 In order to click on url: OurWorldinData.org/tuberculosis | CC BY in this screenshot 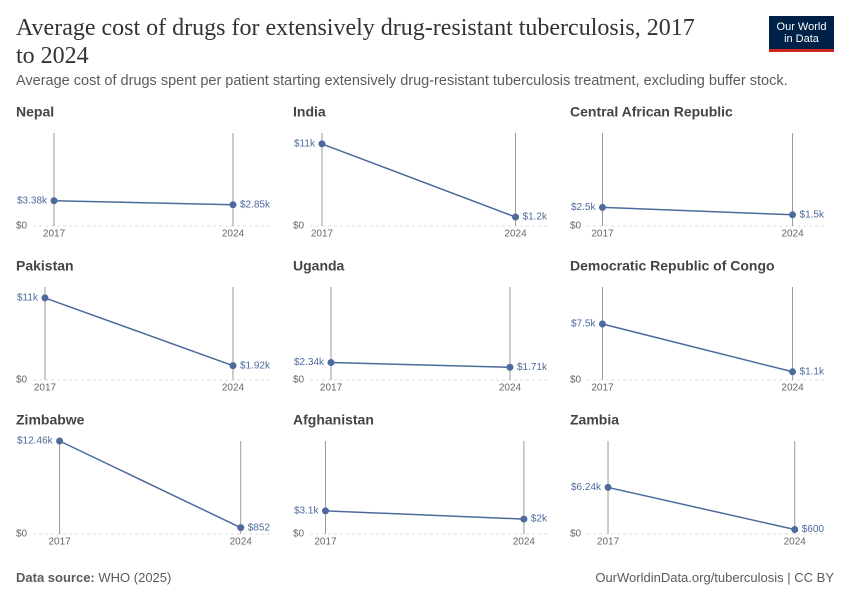, I will do `click(714, 577)`.